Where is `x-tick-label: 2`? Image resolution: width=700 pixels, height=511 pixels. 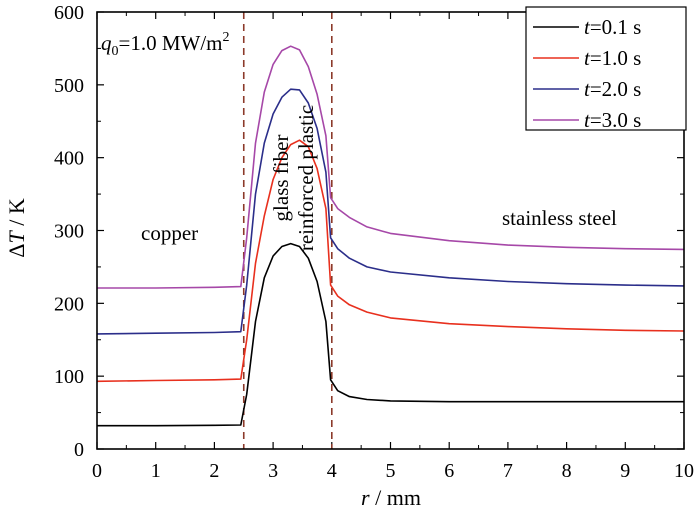
x-tick-label: 2 is located at coordinates (214, 471).